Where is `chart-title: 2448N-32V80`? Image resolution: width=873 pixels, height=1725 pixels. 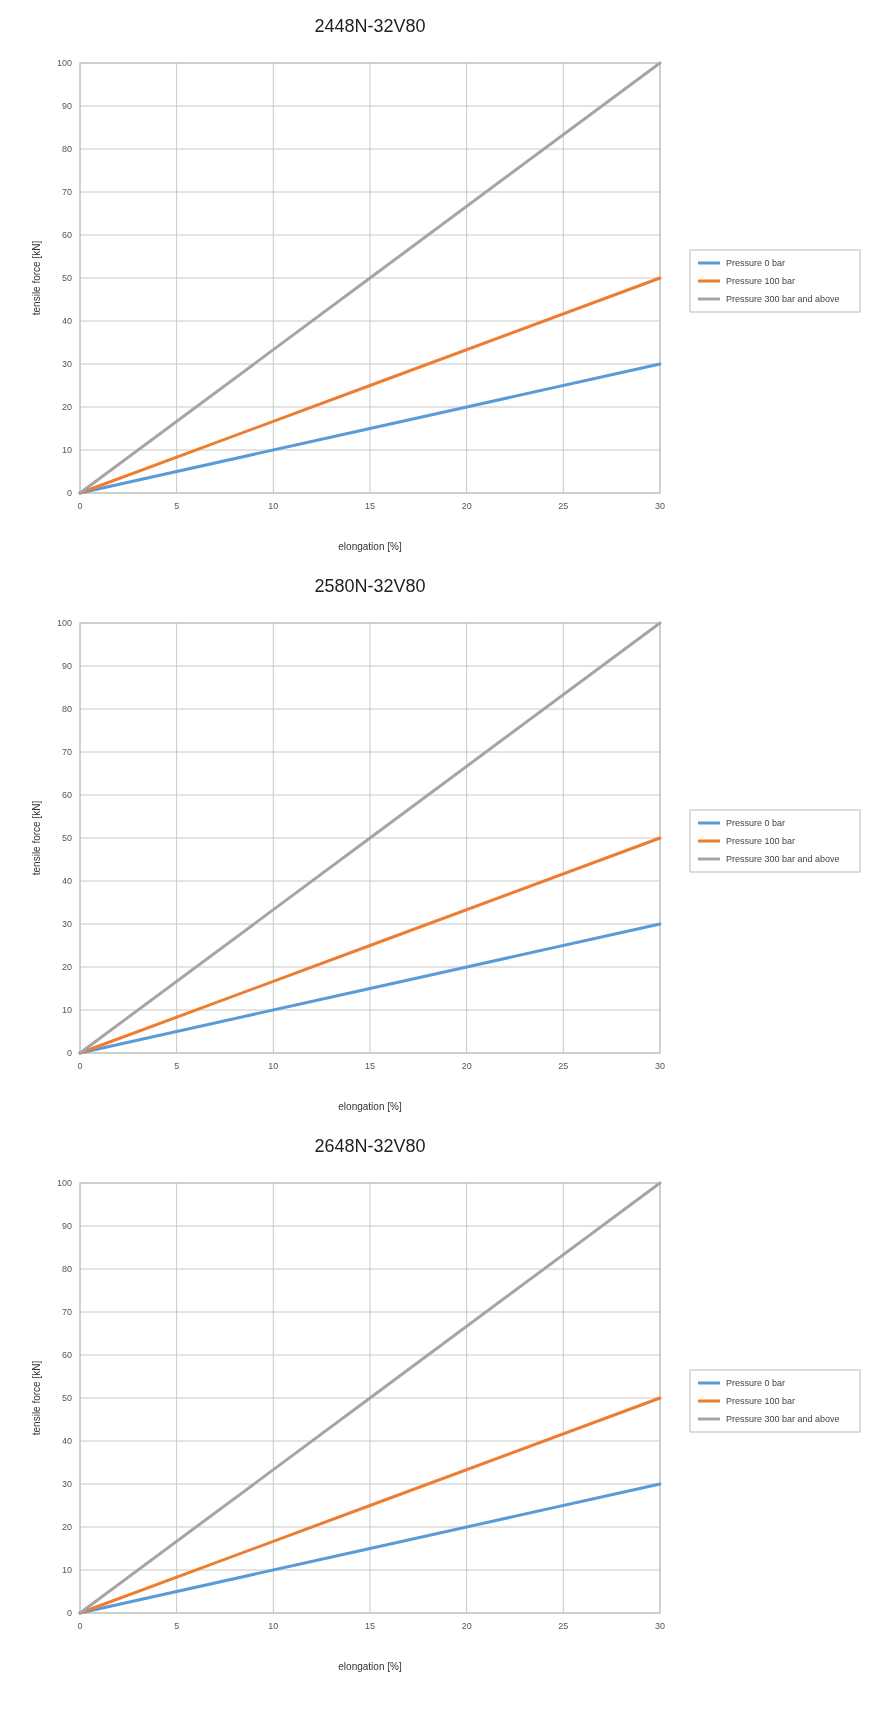
chart-title: 2448N-32V80 is located at coordinates (370, 26).